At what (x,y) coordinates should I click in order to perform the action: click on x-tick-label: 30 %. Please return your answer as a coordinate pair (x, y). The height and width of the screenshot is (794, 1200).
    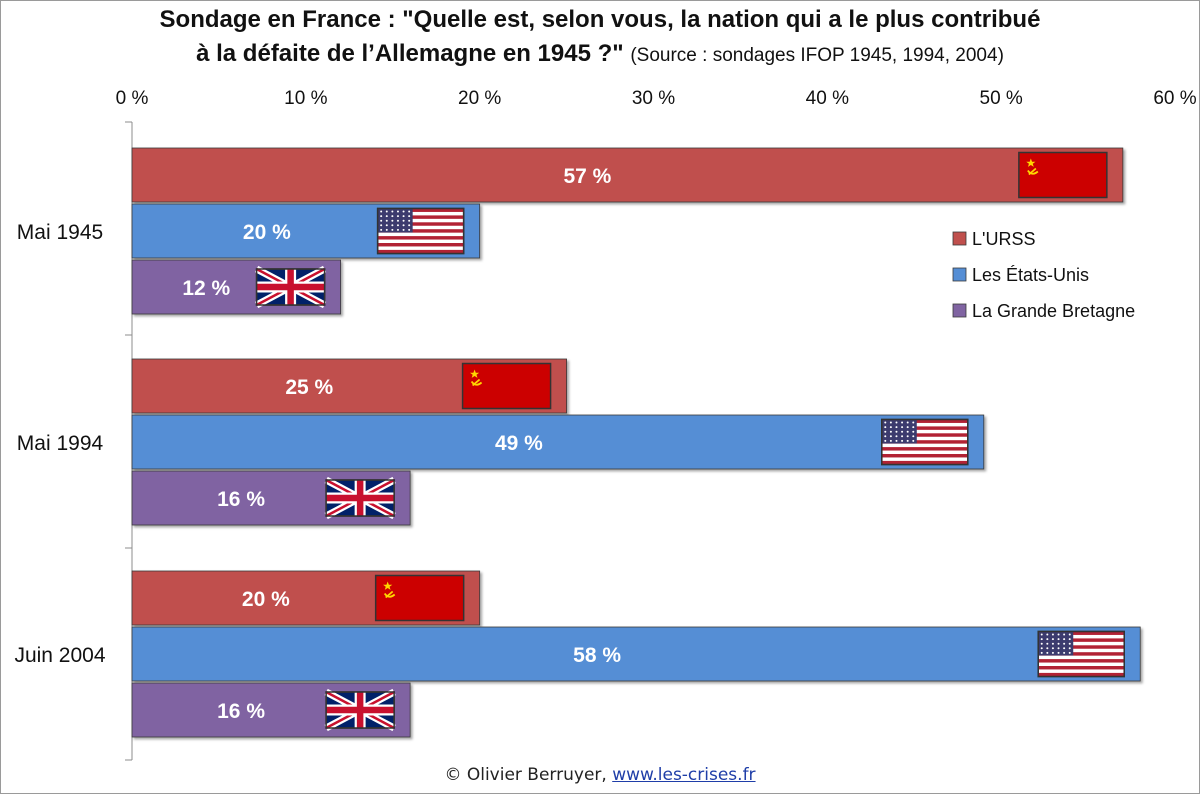
    Looking at the image, I should click on (653, 98).